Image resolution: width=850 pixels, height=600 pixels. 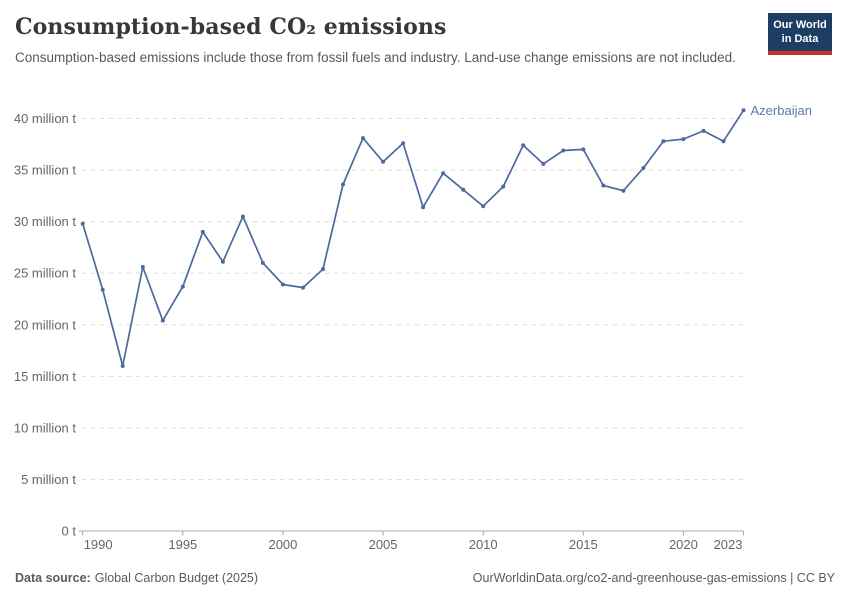 What do you see at coordinates (728, 544) in the screenshot?
I see `x-tick-label: 2023` at bounding box center [728, 544].